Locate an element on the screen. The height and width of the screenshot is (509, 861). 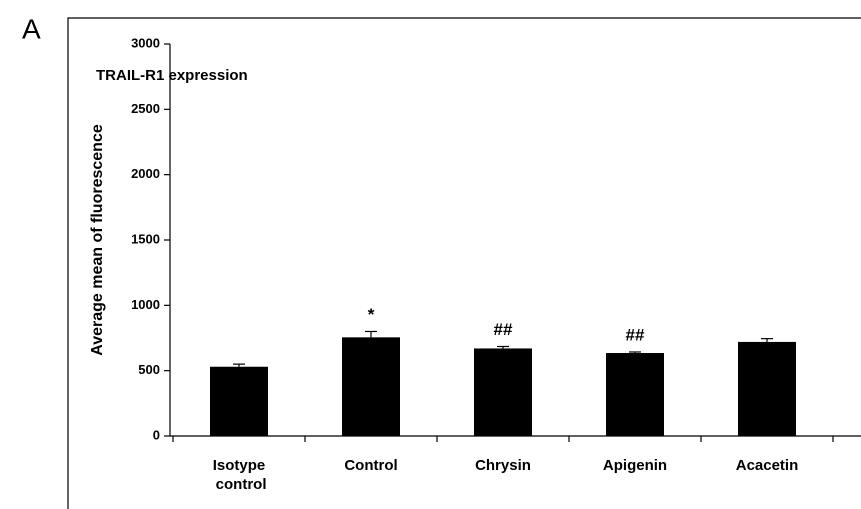
x-tick-label: Apigenin is located at coordinates (635, 465).